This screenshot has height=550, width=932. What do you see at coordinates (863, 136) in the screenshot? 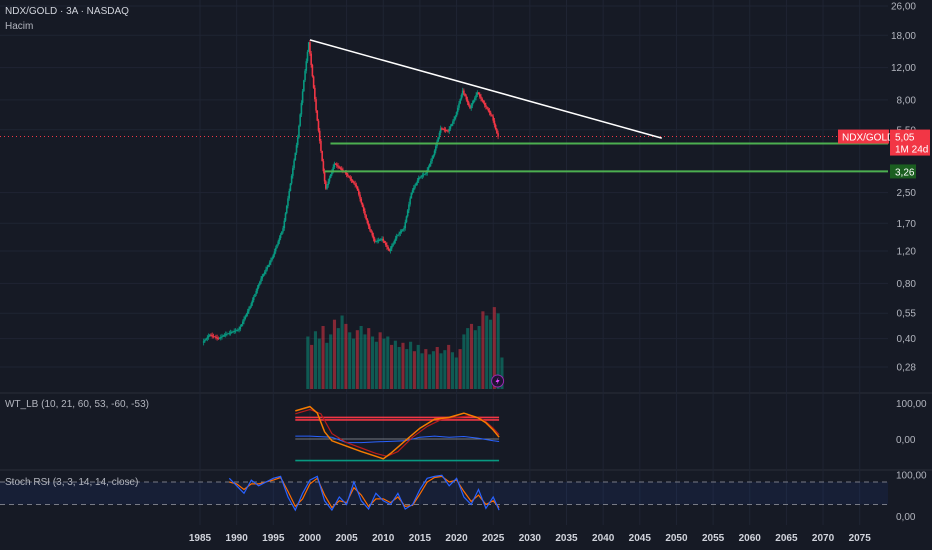
I see `symbol-price-tag` at bounding box center [863, 136].